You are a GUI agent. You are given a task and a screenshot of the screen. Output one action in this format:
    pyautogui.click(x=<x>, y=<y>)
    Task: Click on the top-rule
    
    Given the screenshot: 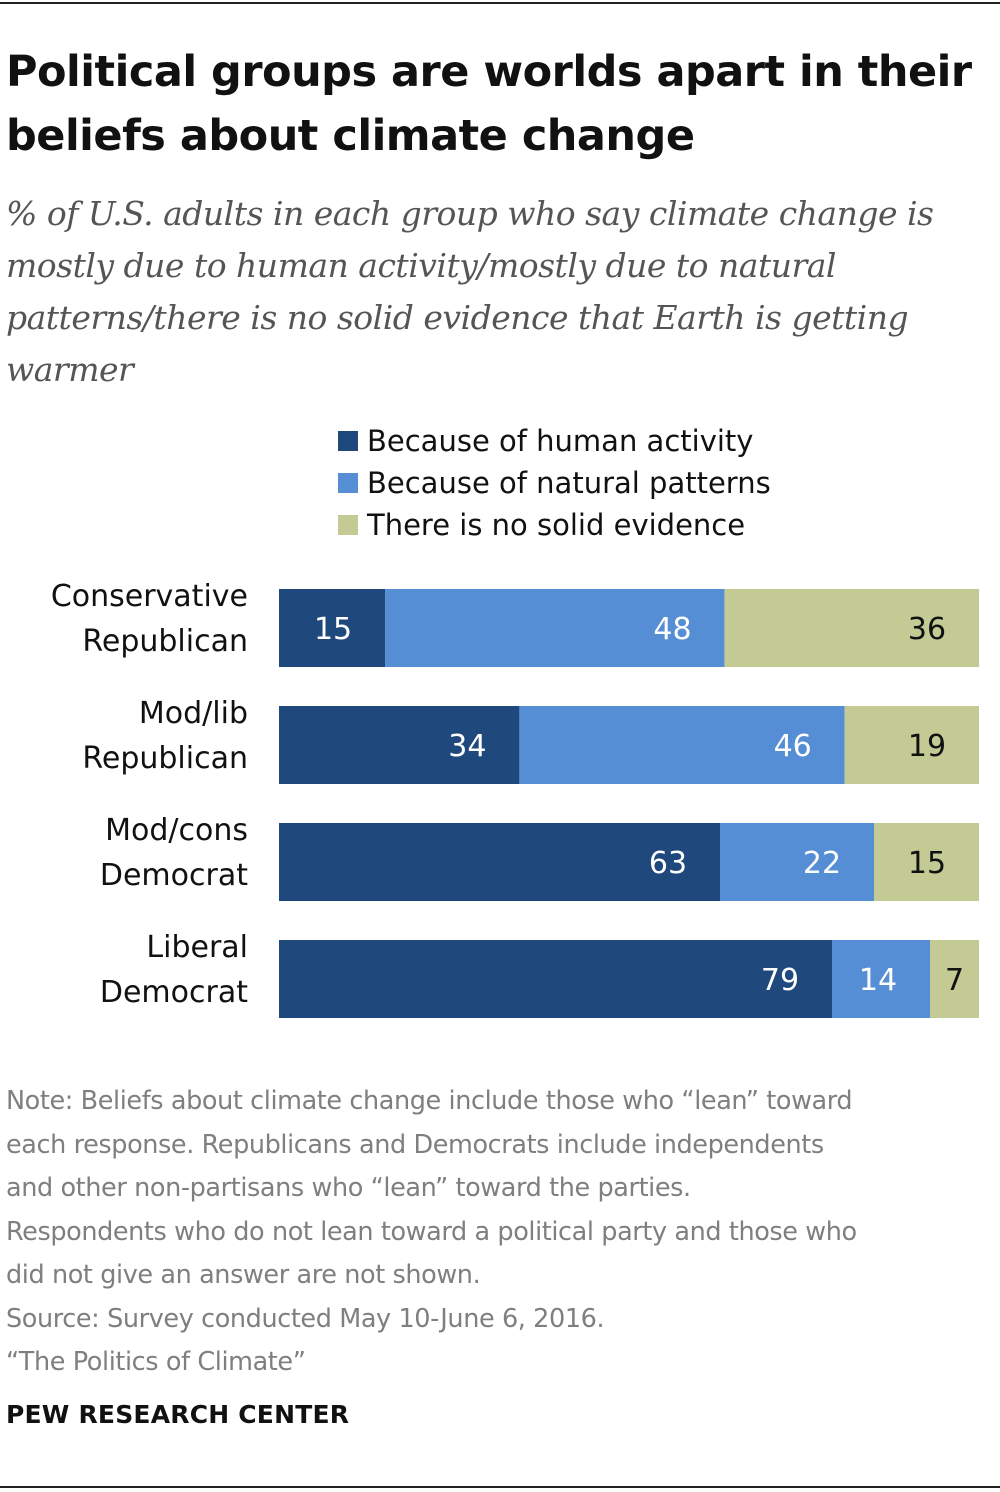 What is the action you would take?
    pyautogui.click(x=500, y=3)
    